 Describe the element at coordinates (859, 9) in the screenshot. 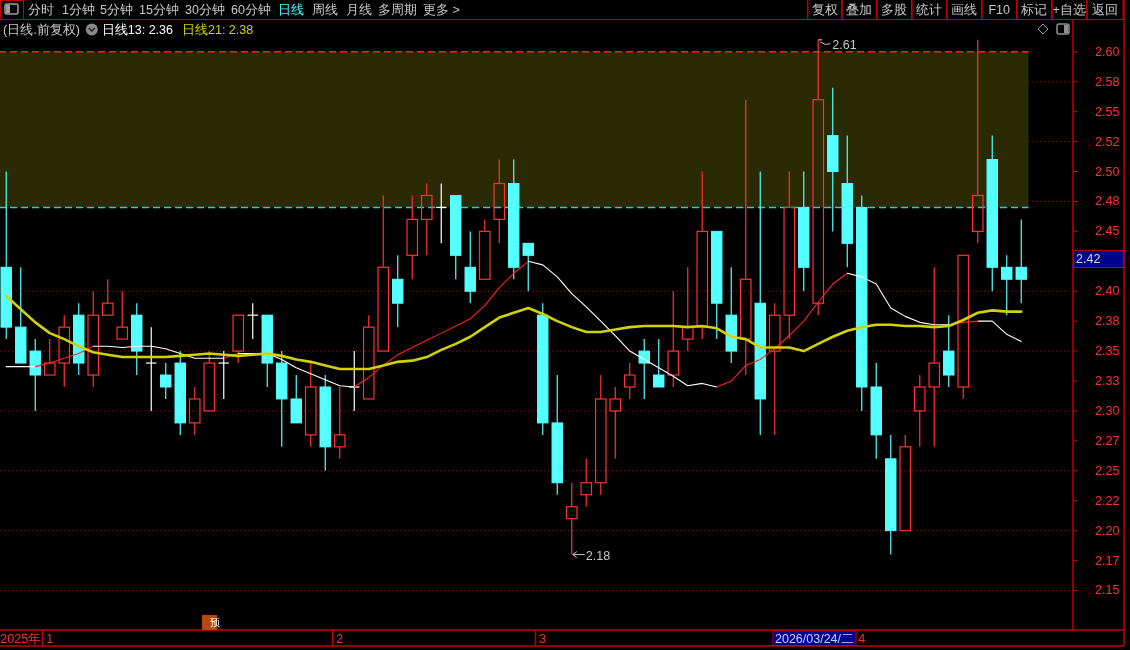

I see `toolbar: 叠加` at that location.